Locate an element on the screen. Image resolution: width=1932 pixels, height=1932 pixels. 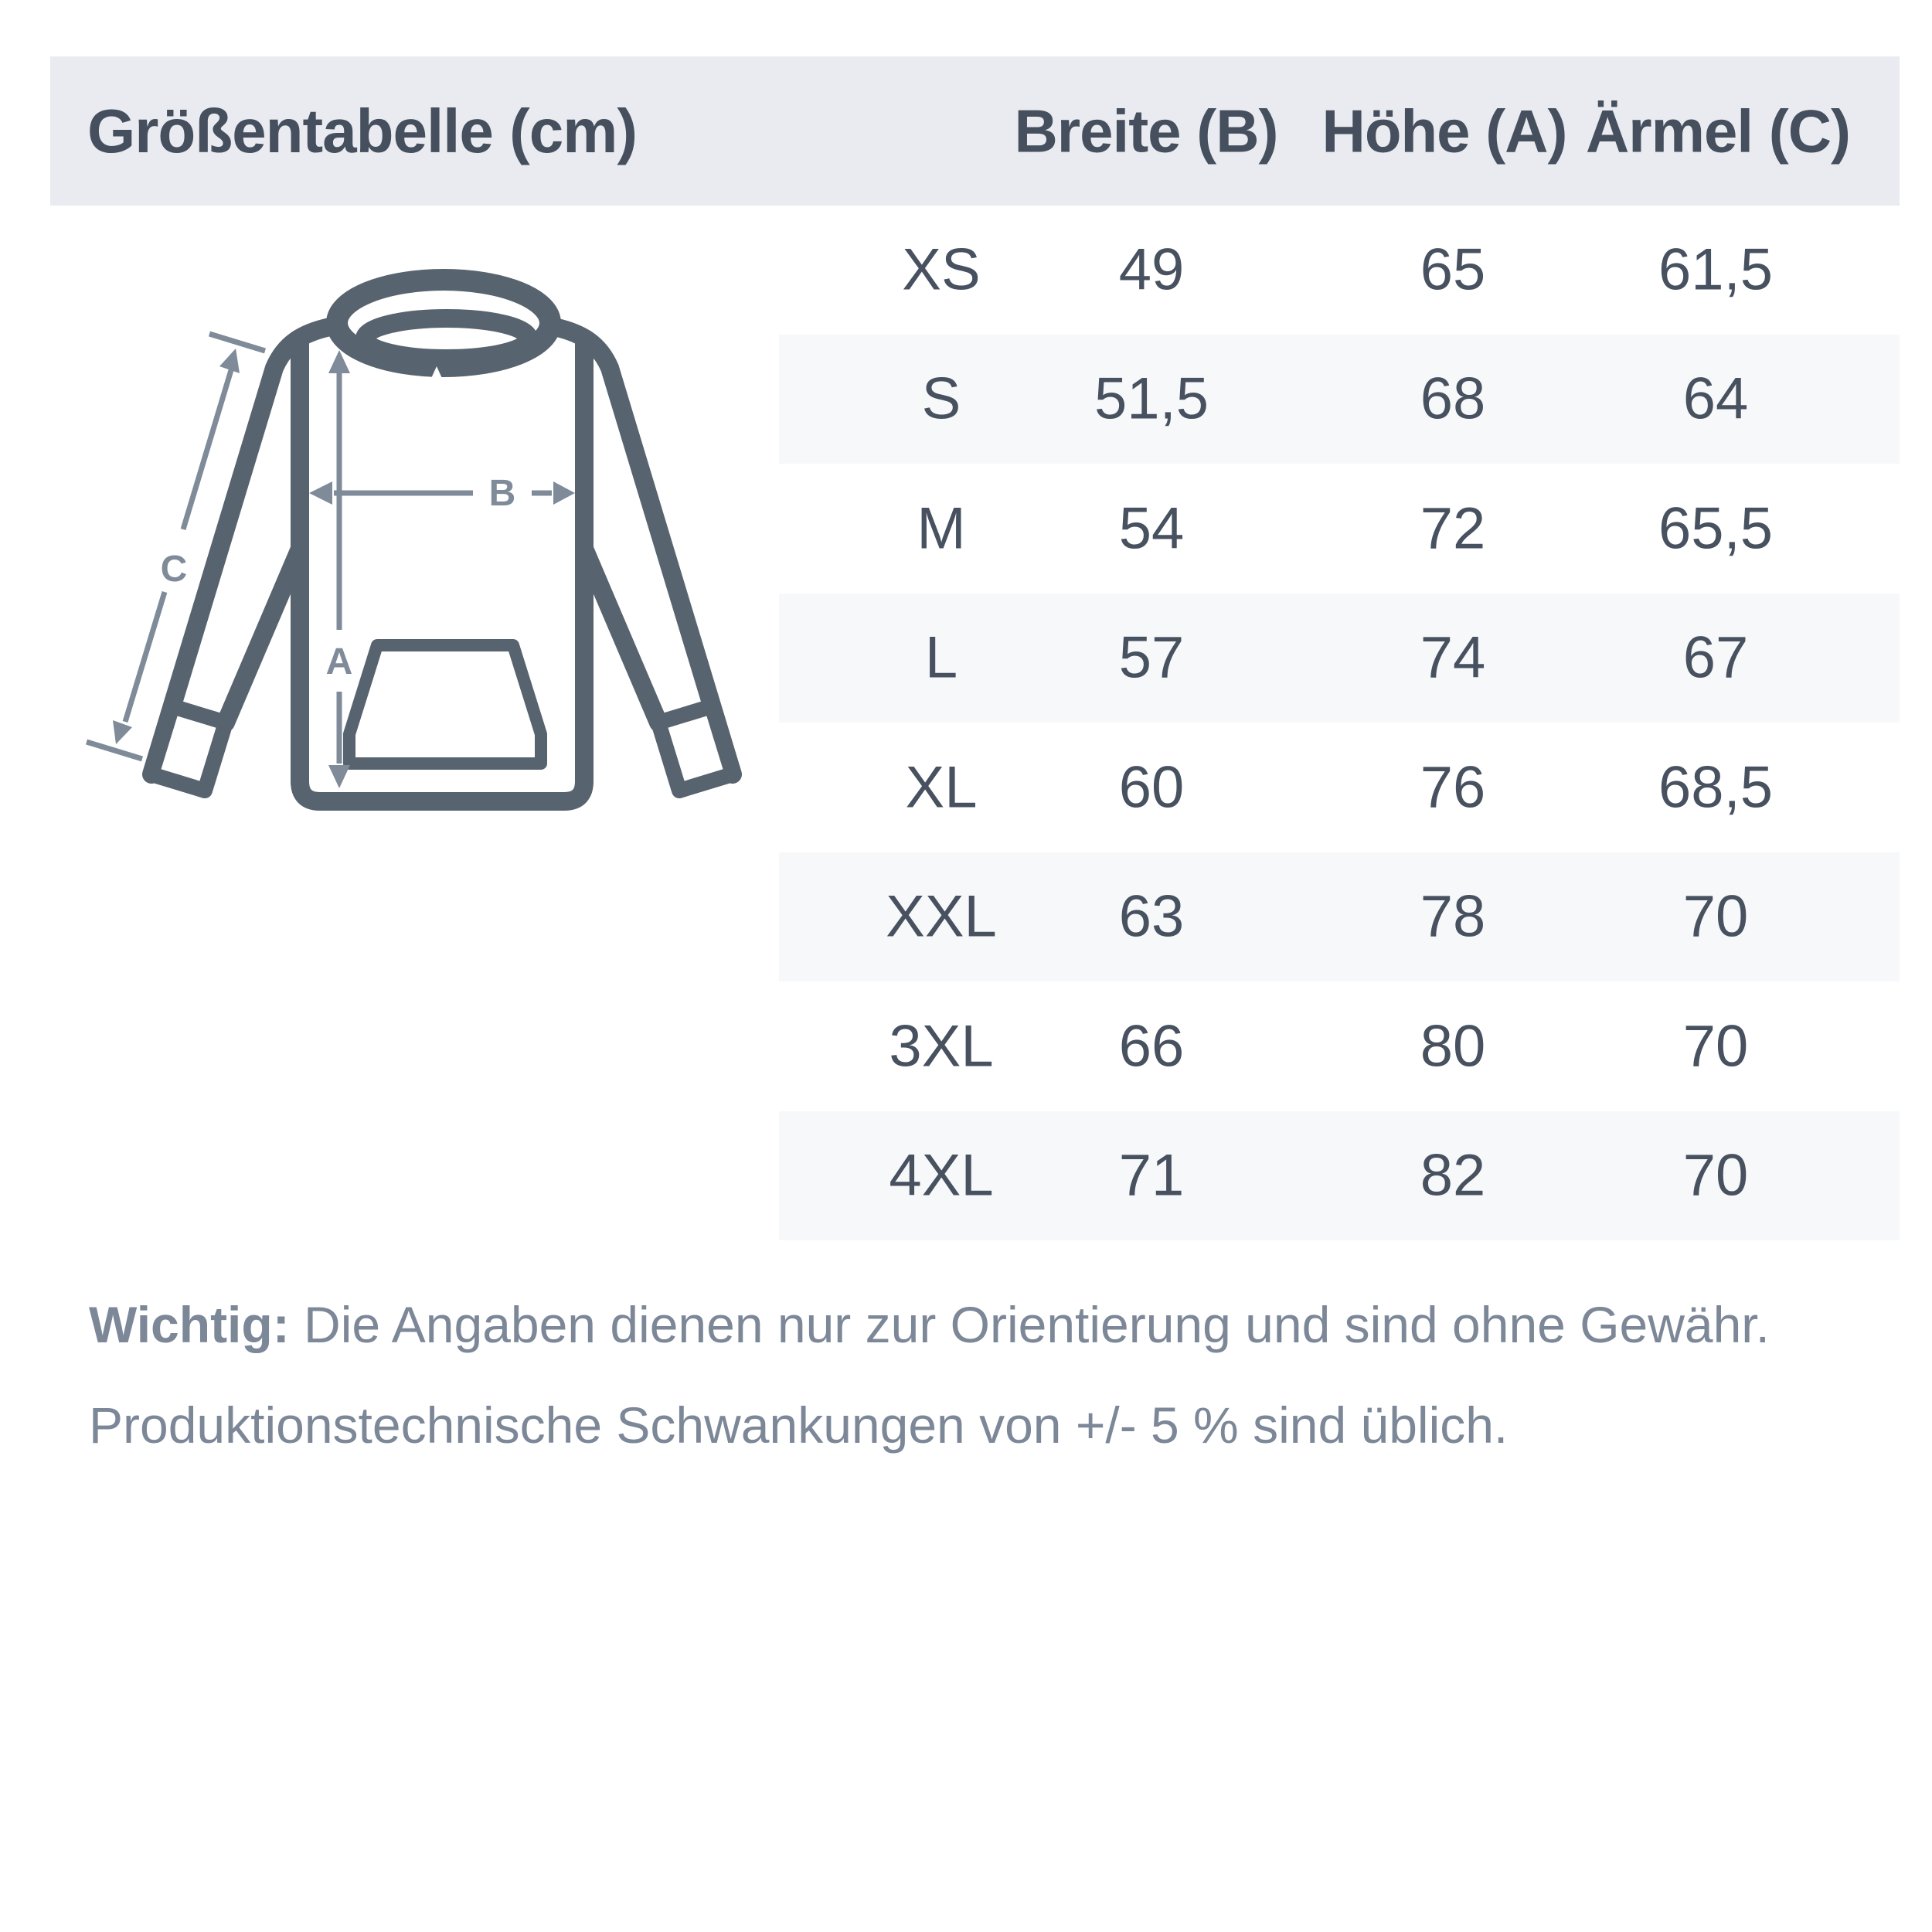
hoehe-value: 78 is located at coordinates (1453, 916).